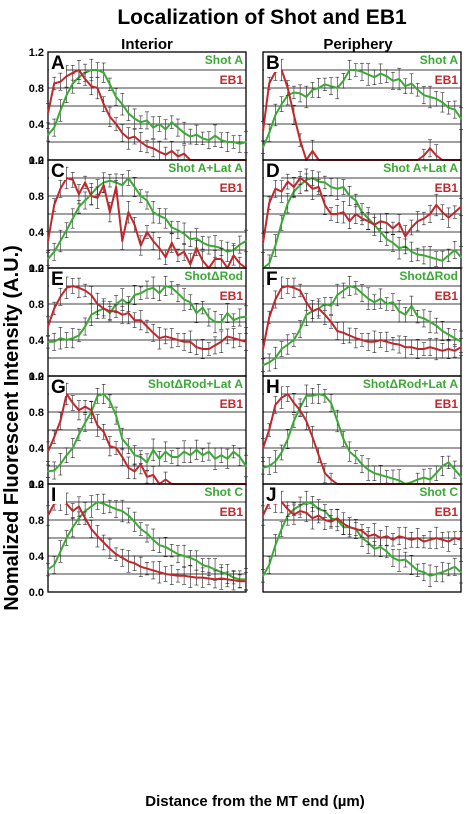 Image resolution: width=472 pixels, height=814 pixels. What do you see at coordinates (57, 278) in the screenshot?
I see `panel-letter-bg` at bounding box center [57, 278].